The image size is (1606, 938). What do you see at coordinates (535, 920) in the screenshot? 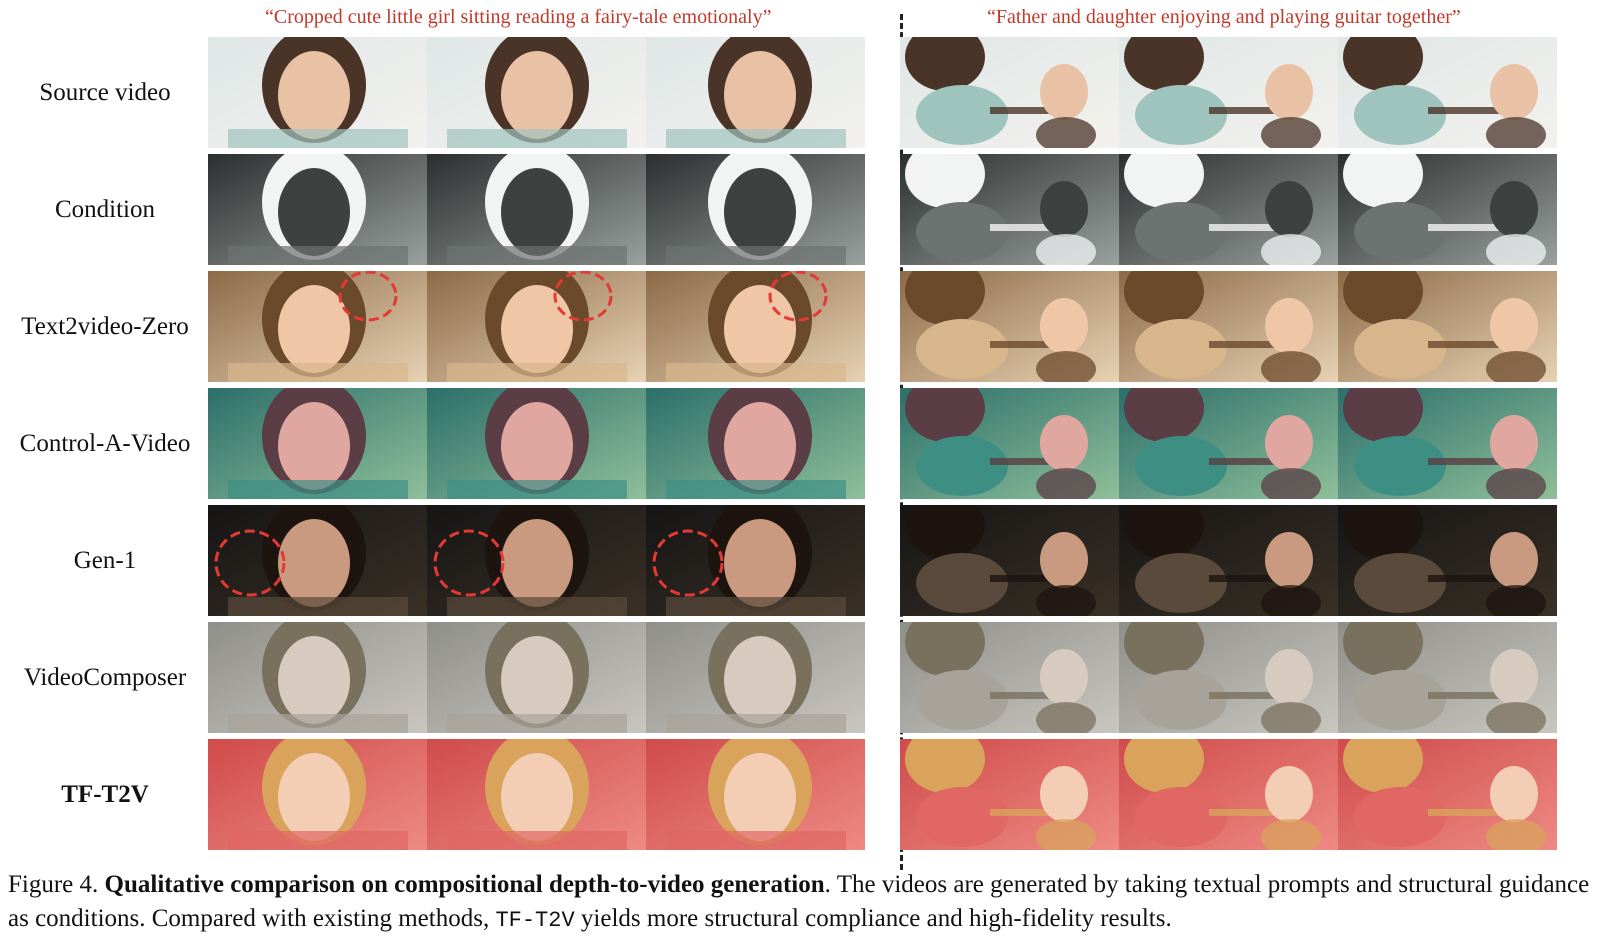
I see `caption-method-name: TF-T2V` at bounding box center [535, 920].